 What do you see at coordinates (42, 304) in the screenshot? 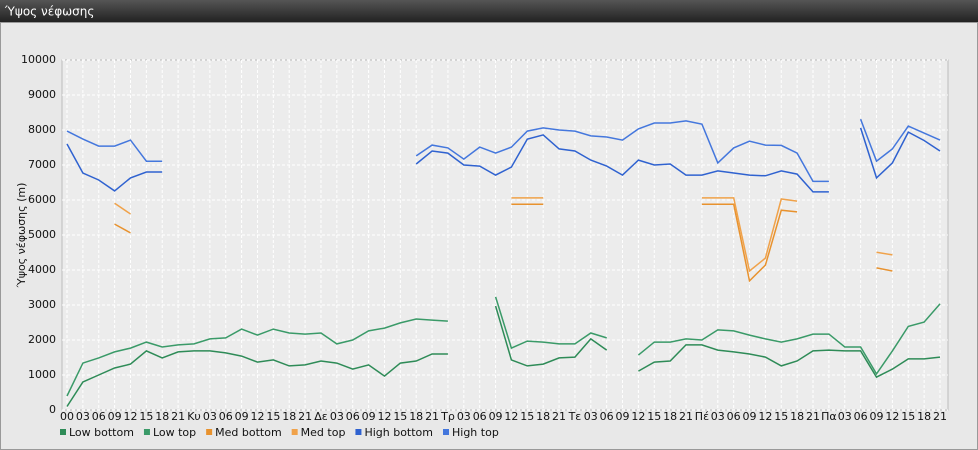
I see `y-tick-label: 3000` at bounding box center [42, 304].